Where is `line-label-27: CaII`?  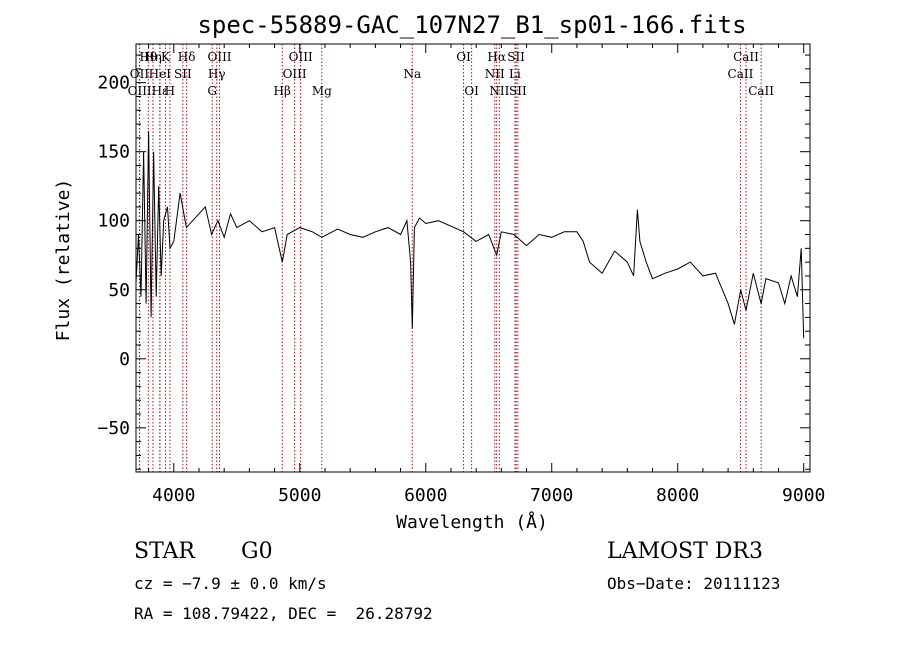
line-label-27: CaII is located at coordinates (746, 57).